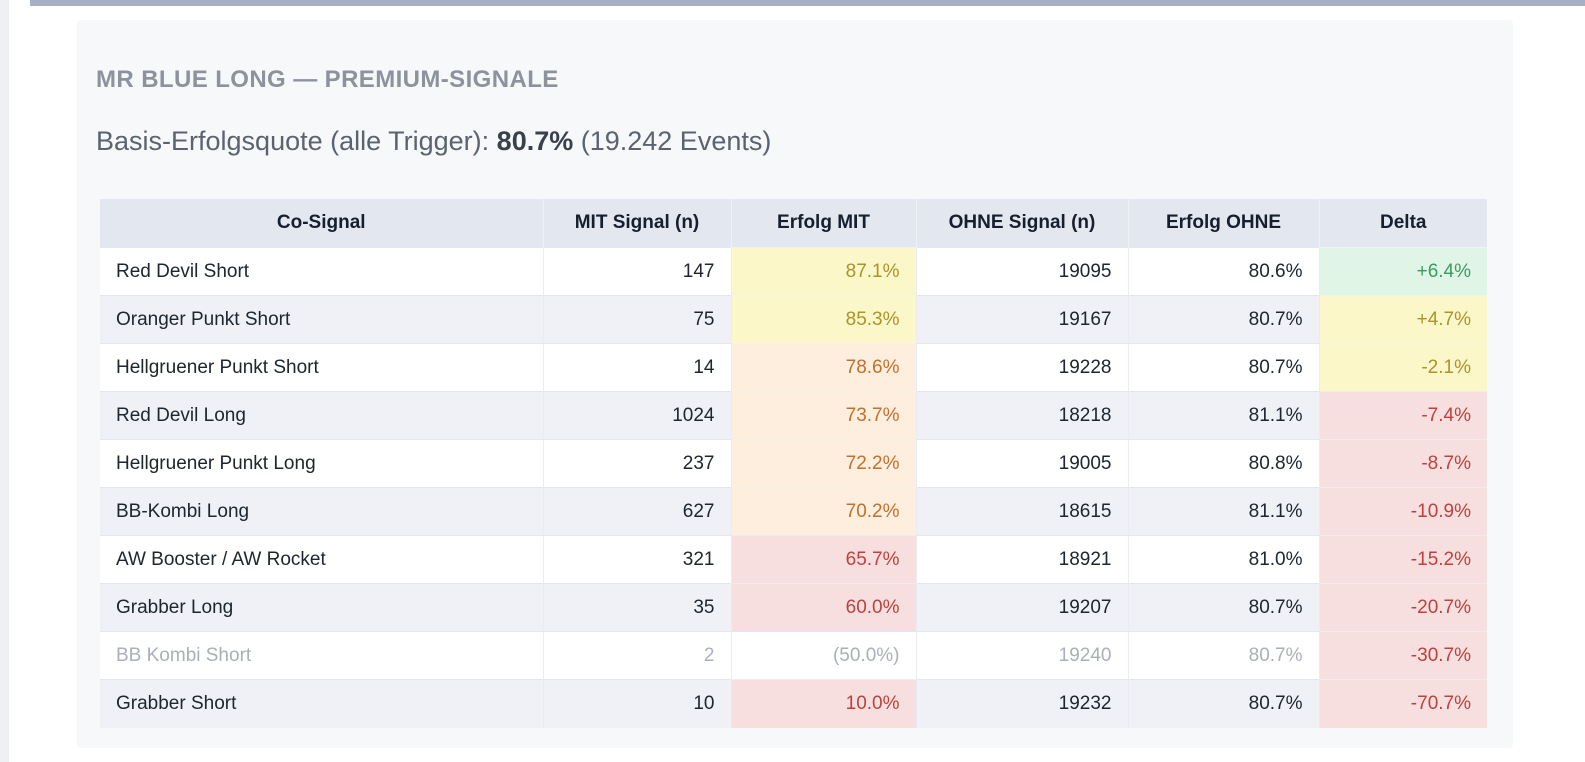  What do you see at coordinates (1021, 463) in the screenshot?
I see `ohne-signal-n-cell: 19005` at bounding box center [1021, 463].